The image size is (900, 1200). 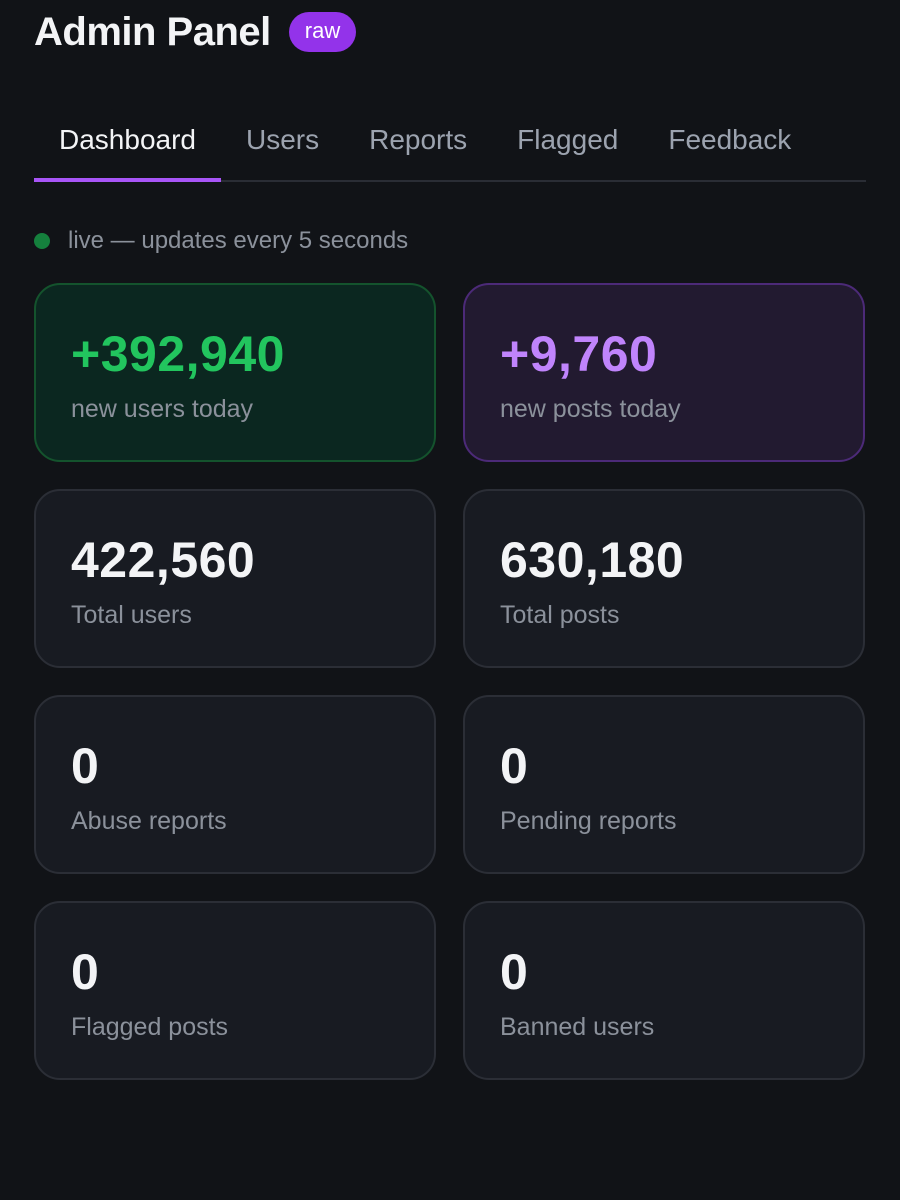 I want to click on live-status-text: live — updates every 5 seconds, so click(x=238, y=240).